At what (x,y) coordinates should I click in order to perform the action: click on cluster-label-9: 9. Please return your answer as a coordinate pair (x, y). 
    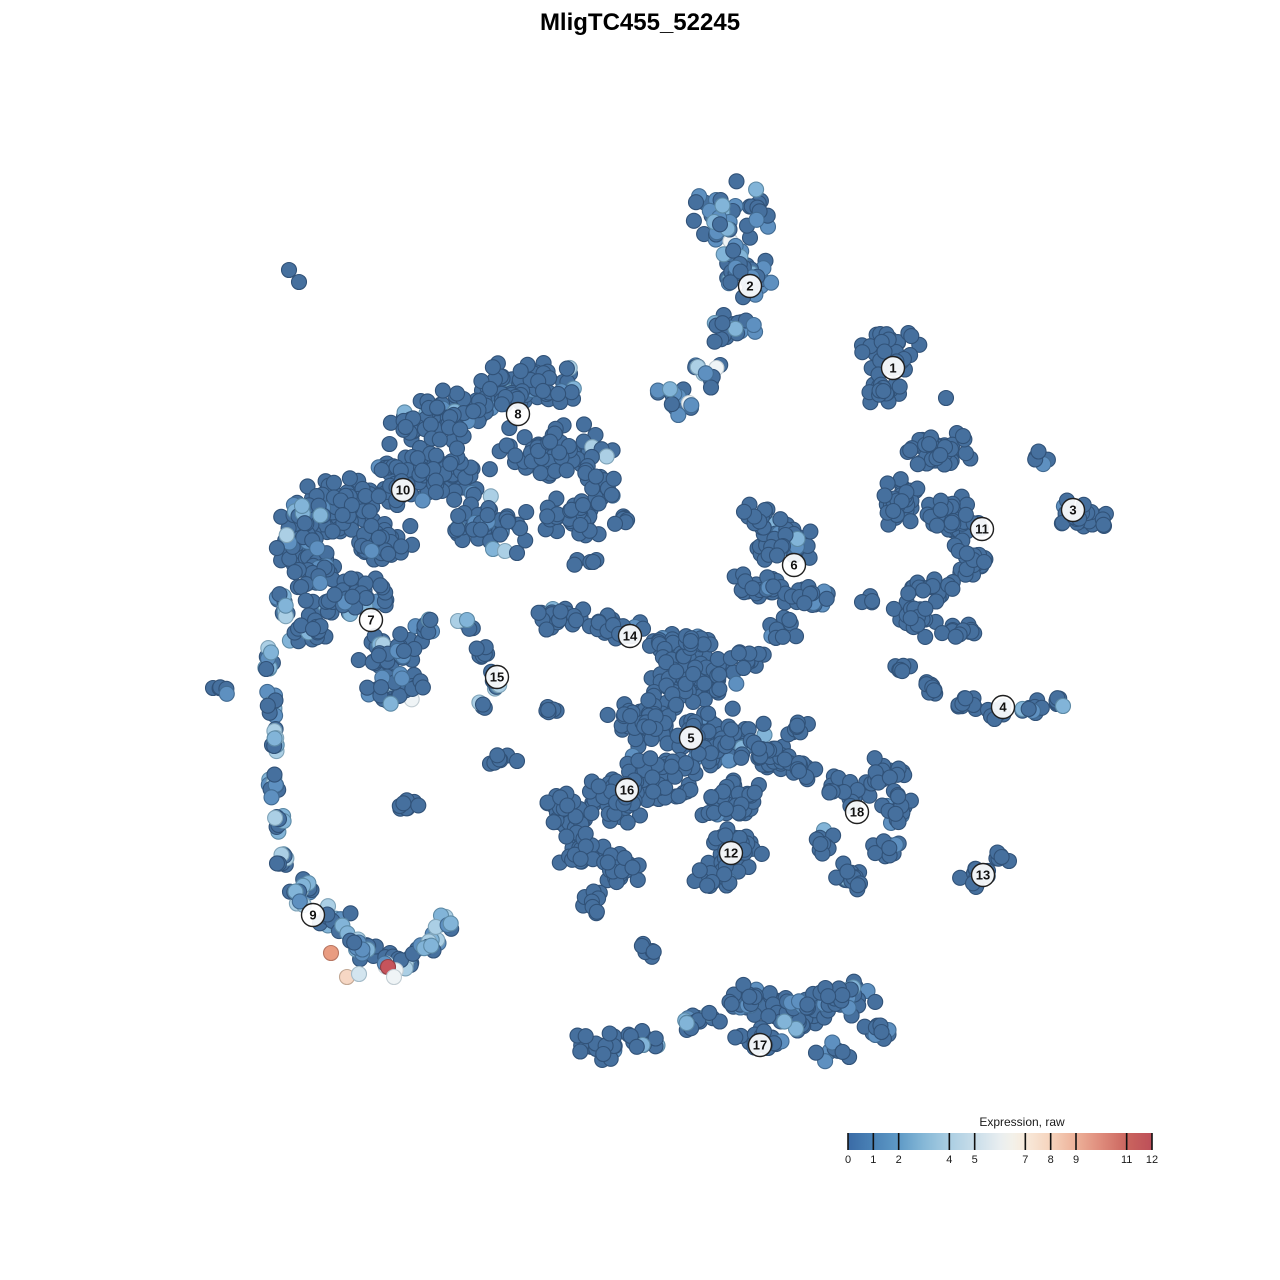
    Looking at the image, I should click on (313, 915).